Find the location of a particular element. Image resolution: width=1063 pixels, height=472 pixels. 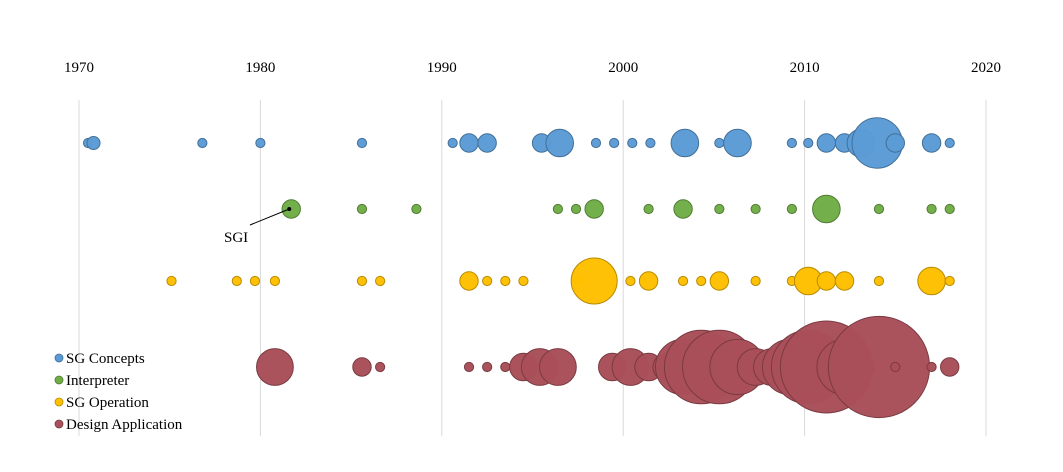

annotations: SGI is located at coordinates (258, 226).